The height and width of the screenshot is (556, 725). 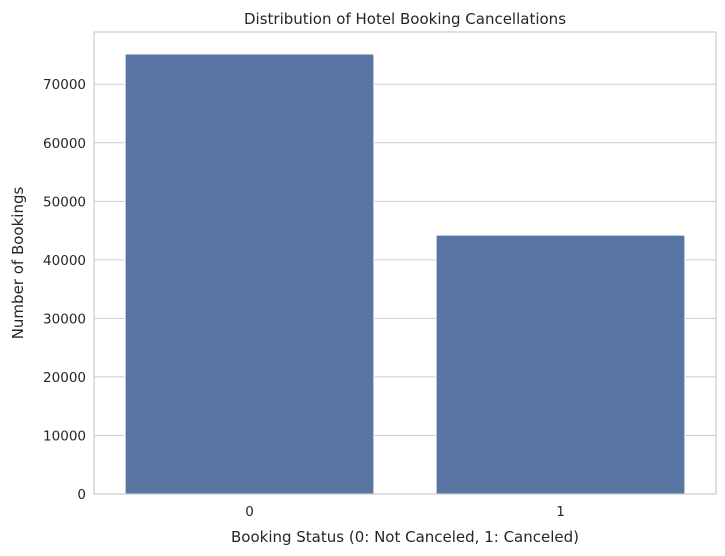 I want to click on y-tick-label: 30000, so click(x=64, y=319).